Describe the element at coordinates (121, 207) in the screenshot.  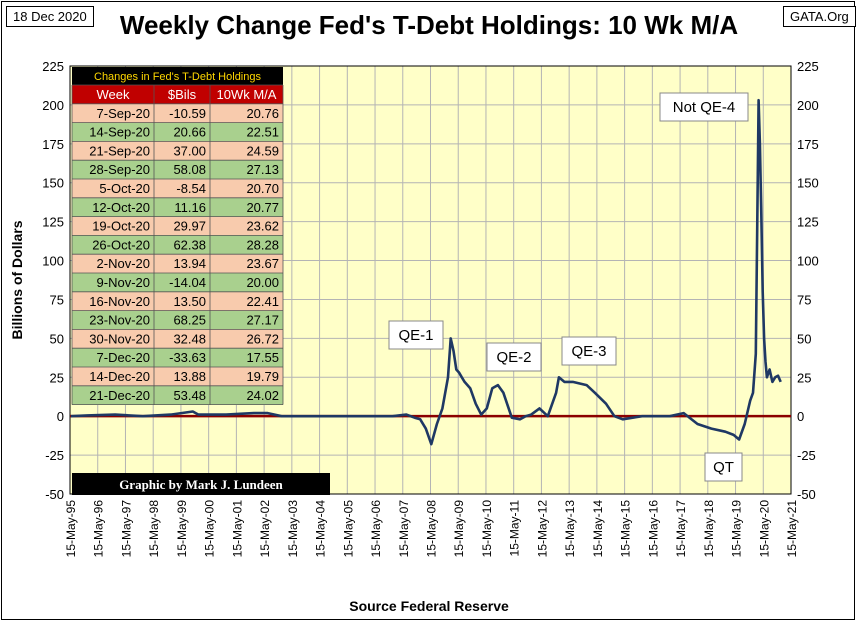
I see `table-cell: 12-Oct-20` at that location.